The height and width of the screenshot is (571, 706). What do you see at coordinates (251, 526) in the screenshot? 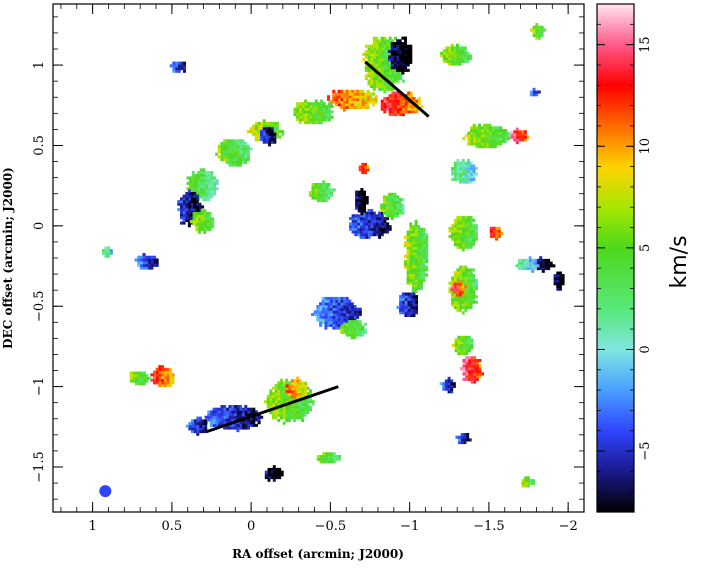
I see `x-tick-label: 0` at bounding box center [251, 526].